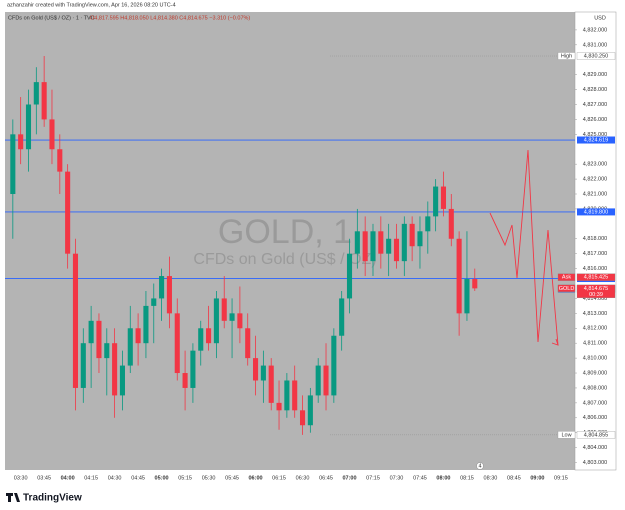 Image resolution: width=625 pixels, height=510 pixels. I want to click on y-tick-label: 4,808.000, so click(595, 388).